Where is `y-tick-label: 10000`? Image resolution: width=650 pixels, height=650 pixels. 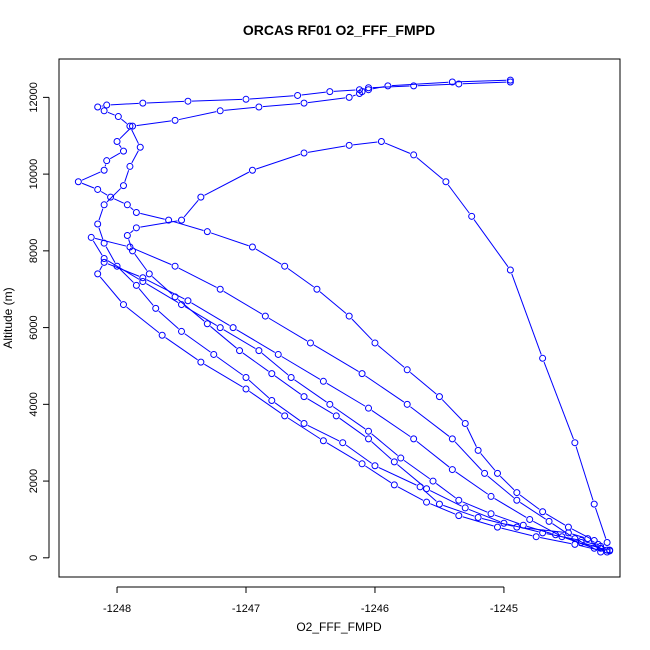 y-tick-label: 10000 is located at coordinates (34, 174).